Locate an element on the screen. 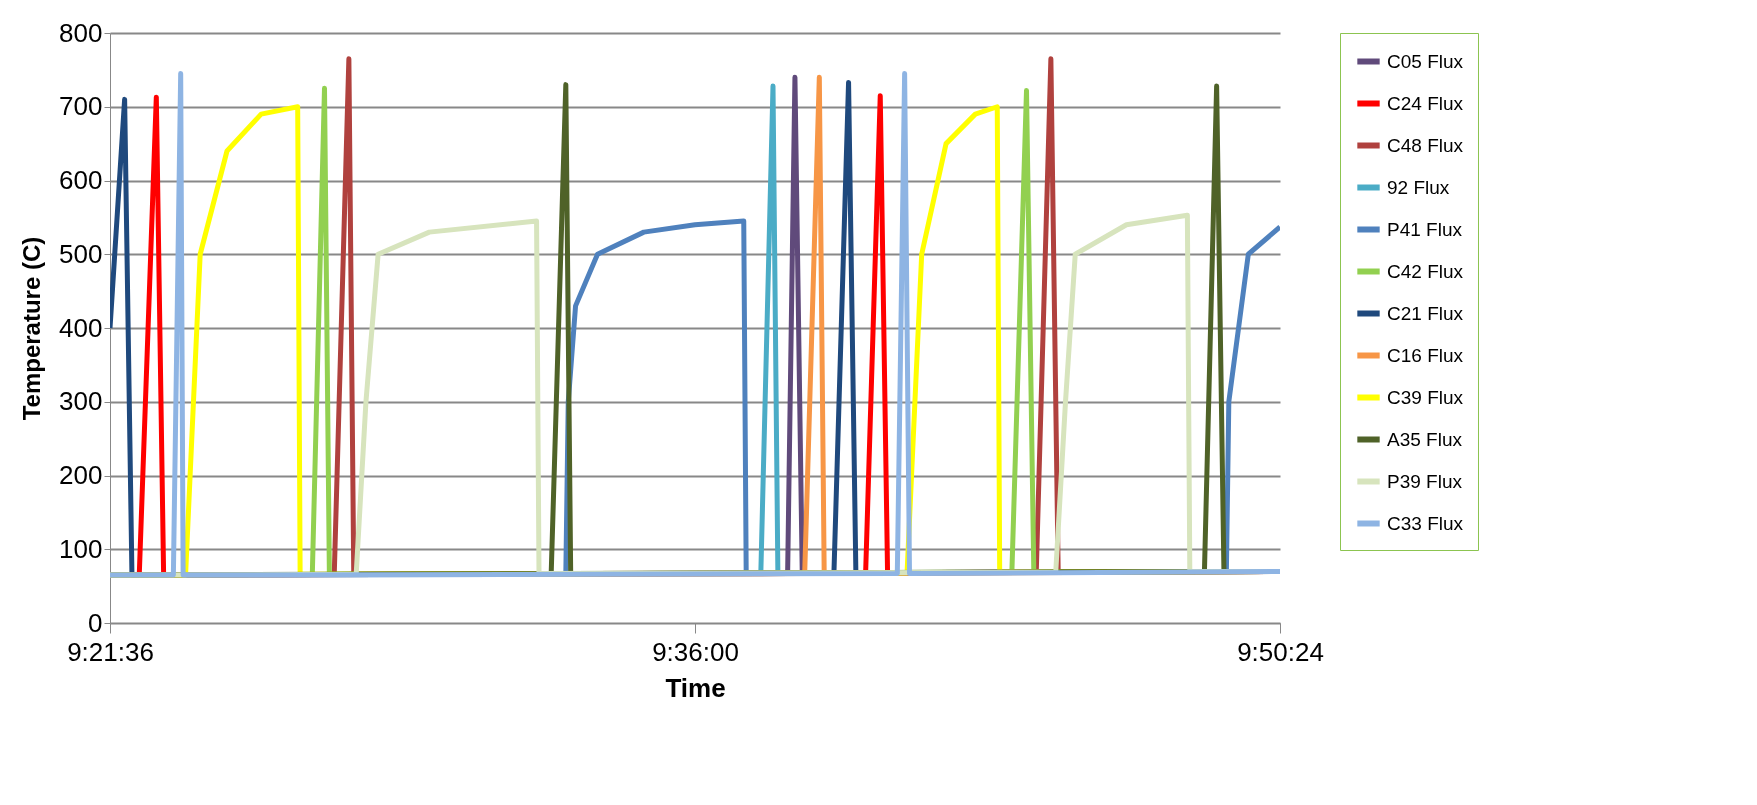 The height and width of the screenshot is (805, 1757). legend-label: A35 Flux is located at coordinates (1425, 439).